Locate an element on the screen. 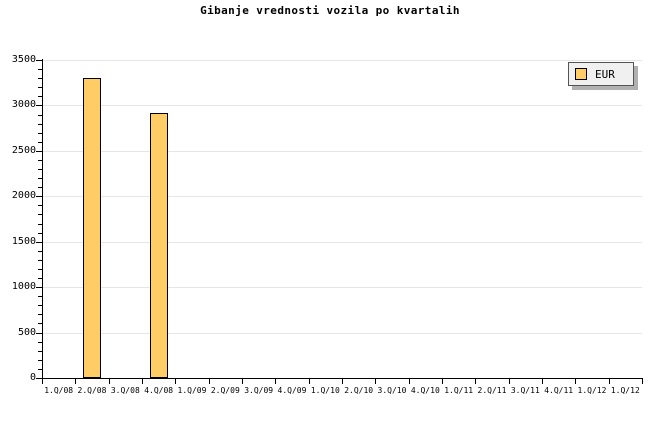 The height and width of the screenshot is (440, 660). legend-label-eur: EUR is located at coordinates (605, 74).